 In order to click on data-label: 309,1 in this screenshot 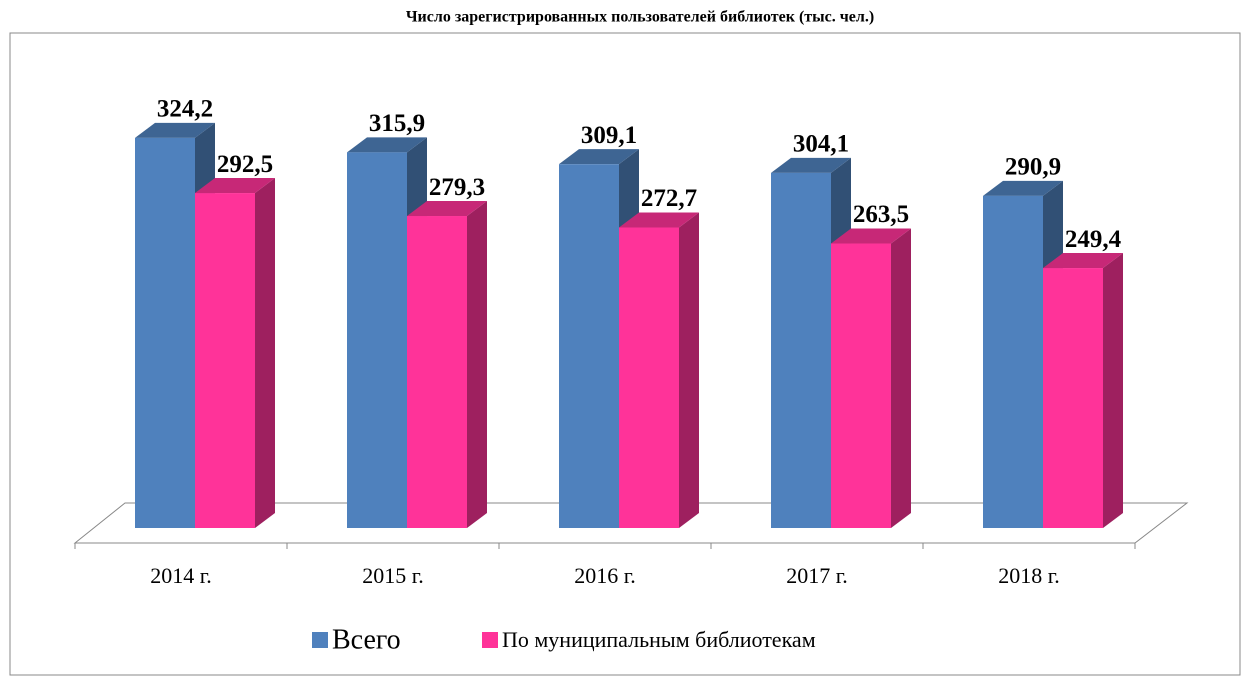, I will do `click(609, 135)`.